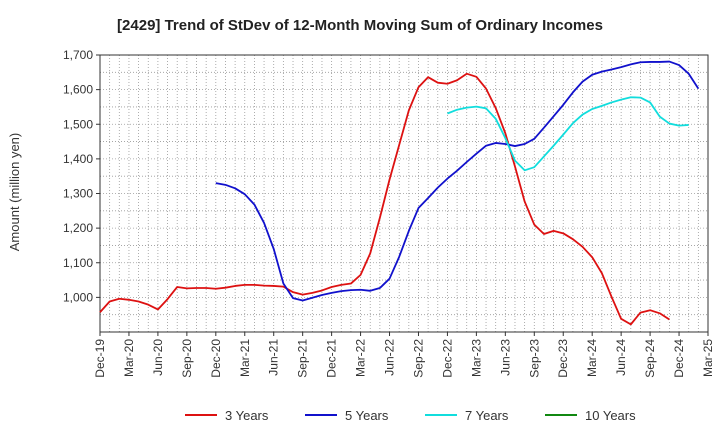 Image resolution: width=720 pixels, height=440 pixels. Describe the element at coordinates (158, 357) in the screenshot. I see `x-tick-label: Jun-20` at that location.